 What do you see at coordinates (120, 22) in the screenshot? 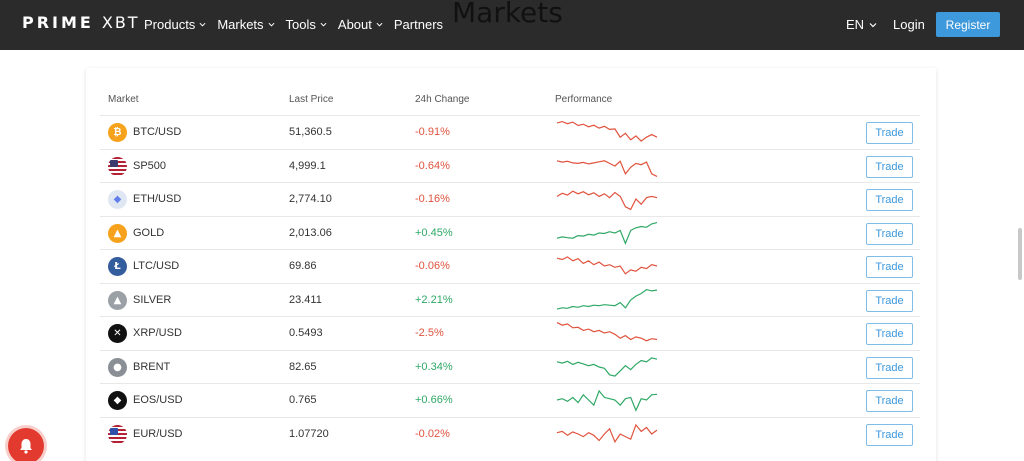
I see `logo-xbt-text: XBT` at bounding box center [120, 22].